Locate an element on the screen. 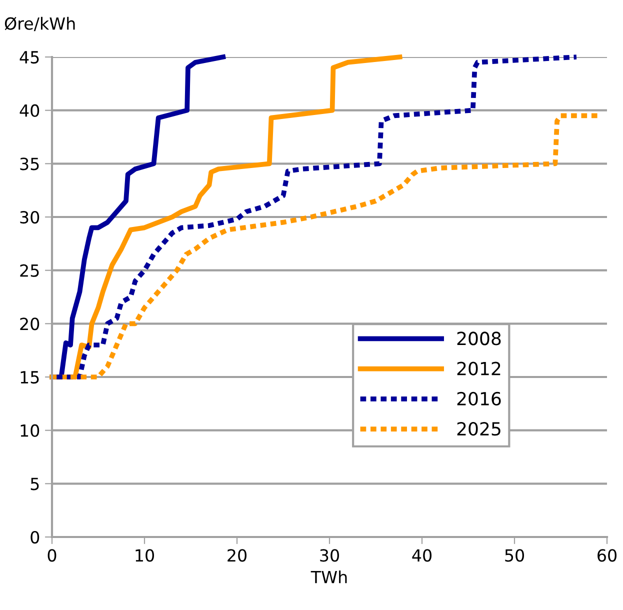  x-tick-label: 20 is located at coordinates (237, 555).